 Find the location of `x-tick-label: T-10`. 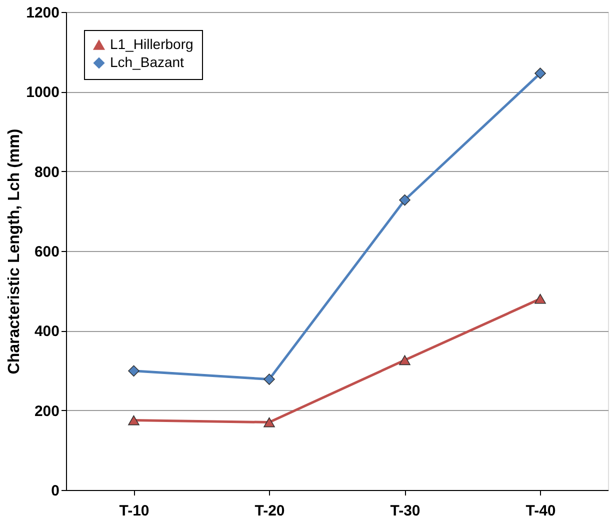

x-tick-label: T-10 is located at coordinates (134, 511).